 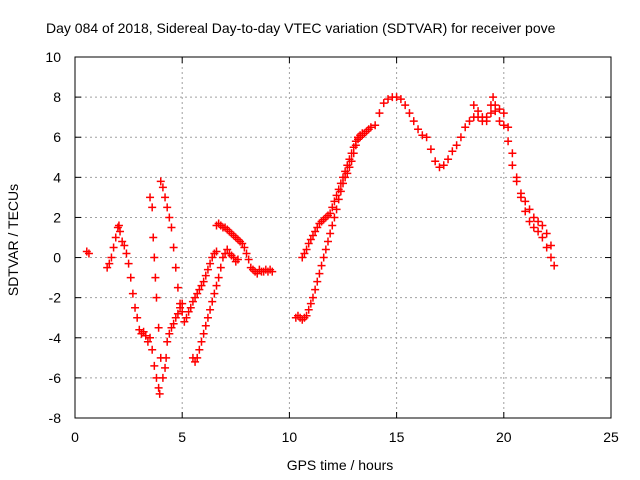 What do you see at coordinates (53, 57) in the screenshot?
I see `y-tick-label: 10` at bounding box center [53, 57].